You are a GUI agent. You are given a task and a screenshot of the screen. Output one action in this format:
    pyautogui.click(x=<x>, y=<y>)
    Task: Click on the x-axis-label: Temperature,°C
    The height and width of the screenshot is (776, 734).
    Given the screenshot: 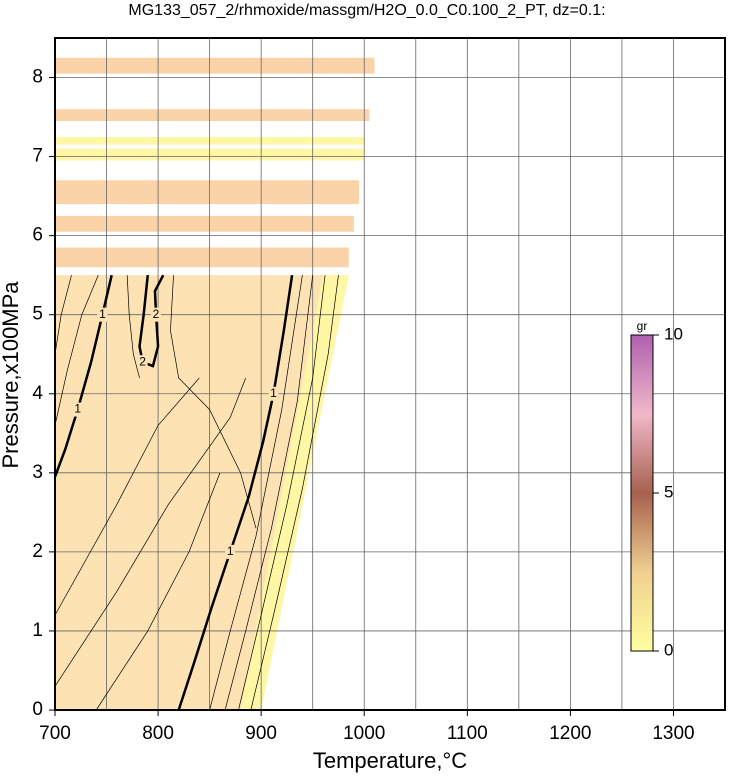 What is the action you would take?
    pyautogui.click(x=390, y=760)
    